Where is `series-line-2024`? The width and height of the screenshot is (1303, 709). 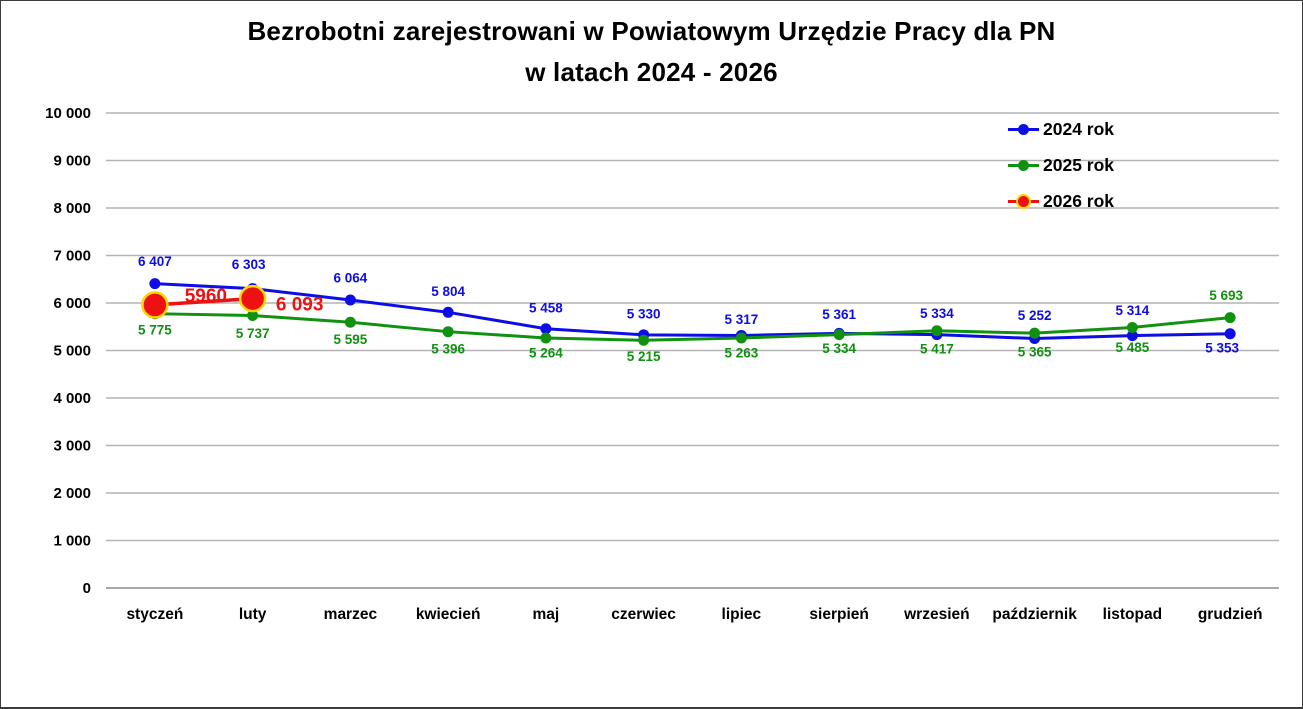
series-line-2024 is located at coordinates (692, 311).